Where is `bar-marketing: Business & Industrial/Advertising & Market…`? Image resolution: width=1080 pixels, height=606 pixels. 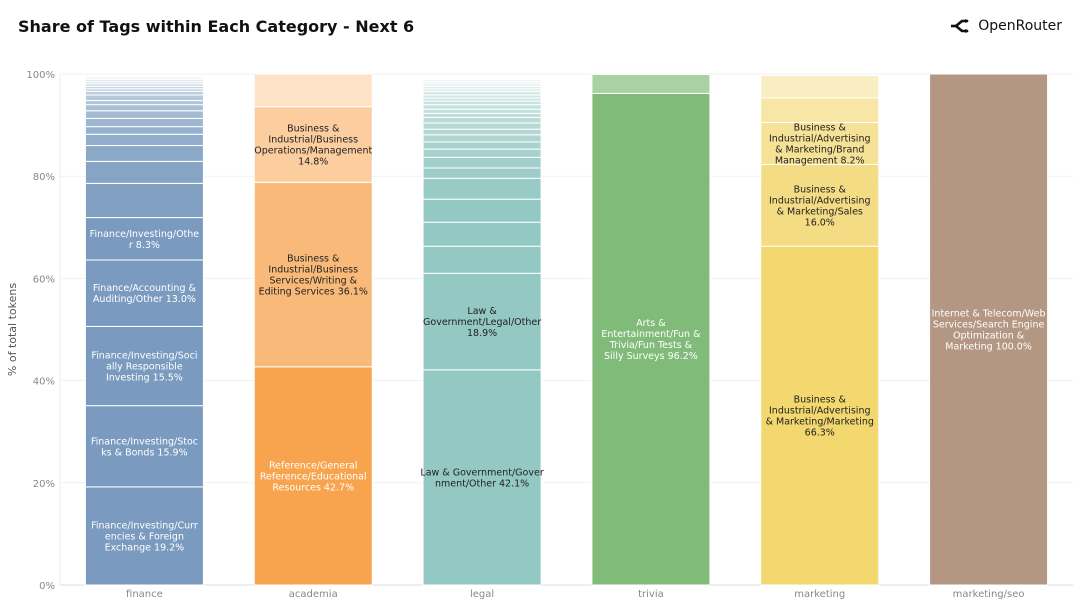 bar-marketing: Business & Industrial/Advertising & Market… is located at coordinates (820, 330).